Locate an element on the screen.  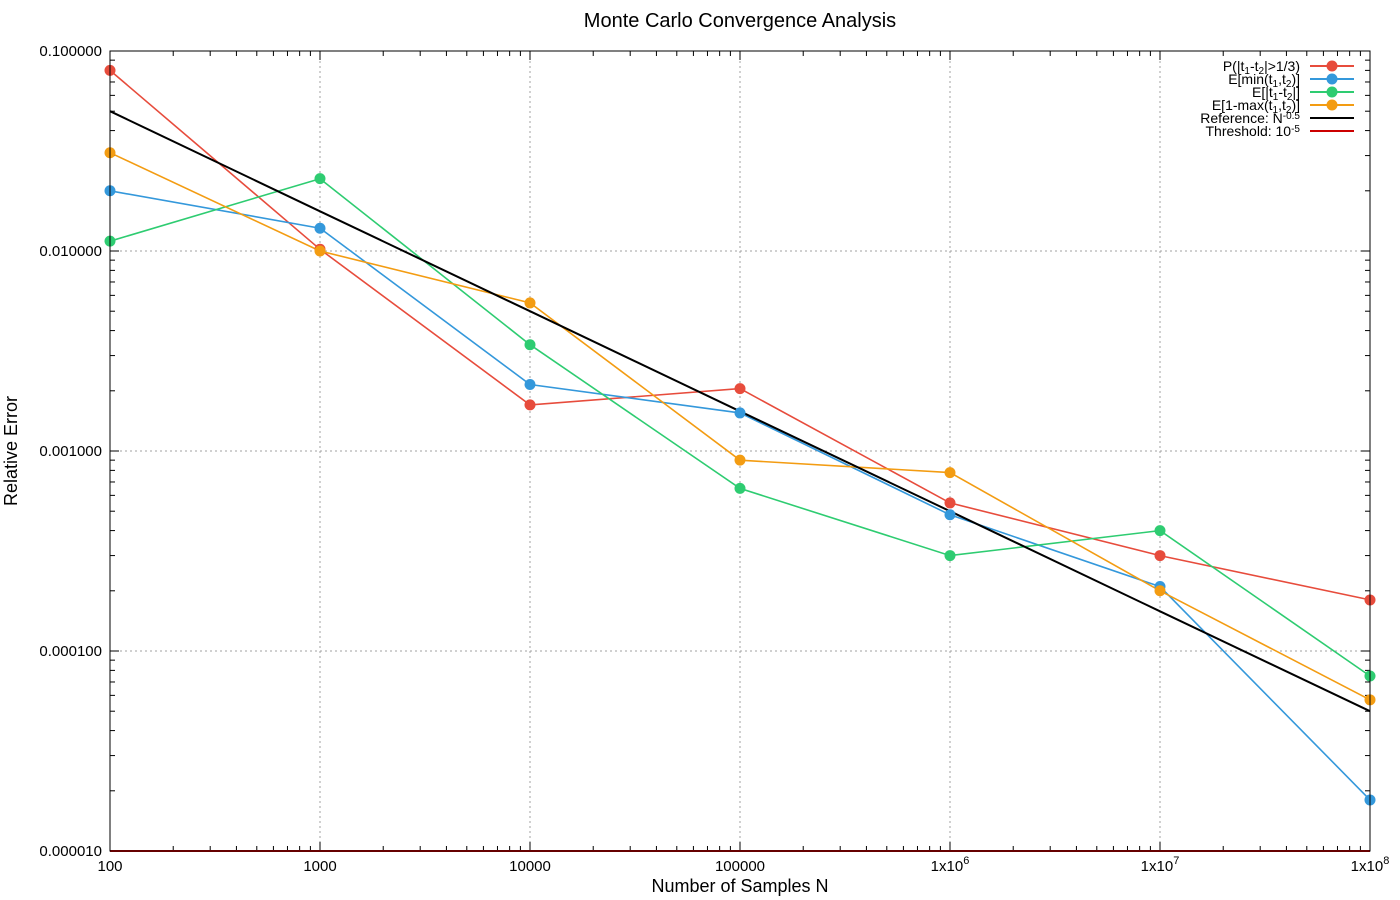
x-tick-label: 1x10⁸ is located at coordinates (1370, 865).